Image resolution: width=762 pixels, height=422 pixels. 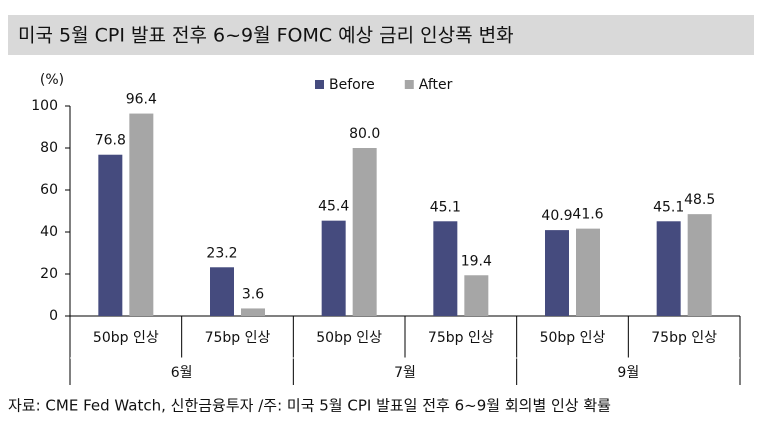 What do you see at coordinates (628, 373) in the screenshot?
I see `group-label: 9월` at bounding box center [628, 373].